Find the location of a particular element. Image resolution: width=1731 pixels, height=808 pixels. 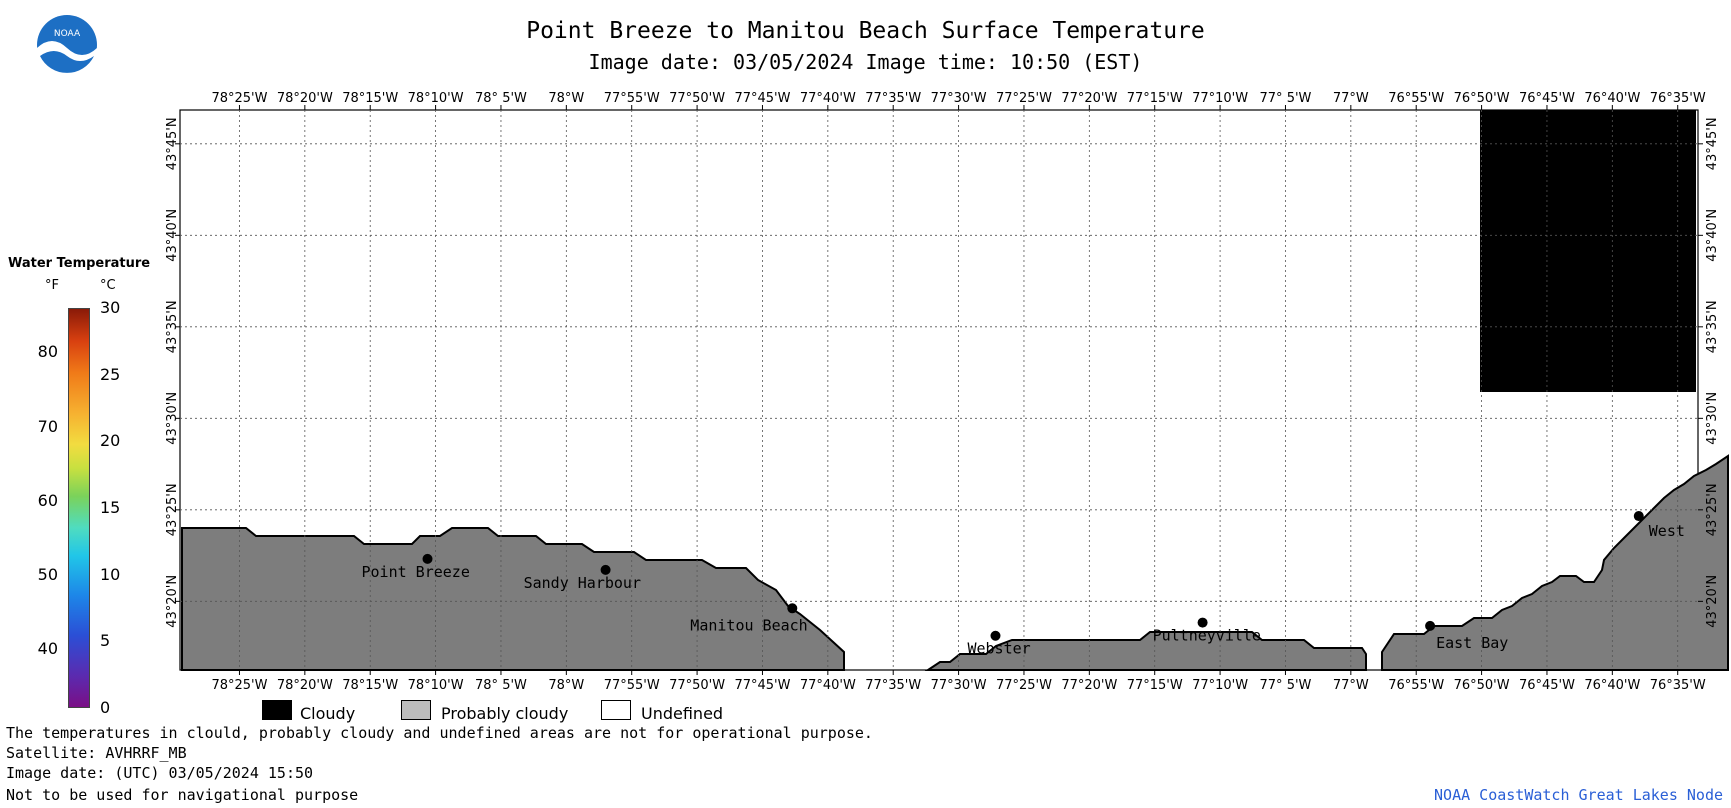

satellite-text: Satellite: AVHRRF_MB is located at coordinates (96, 753).